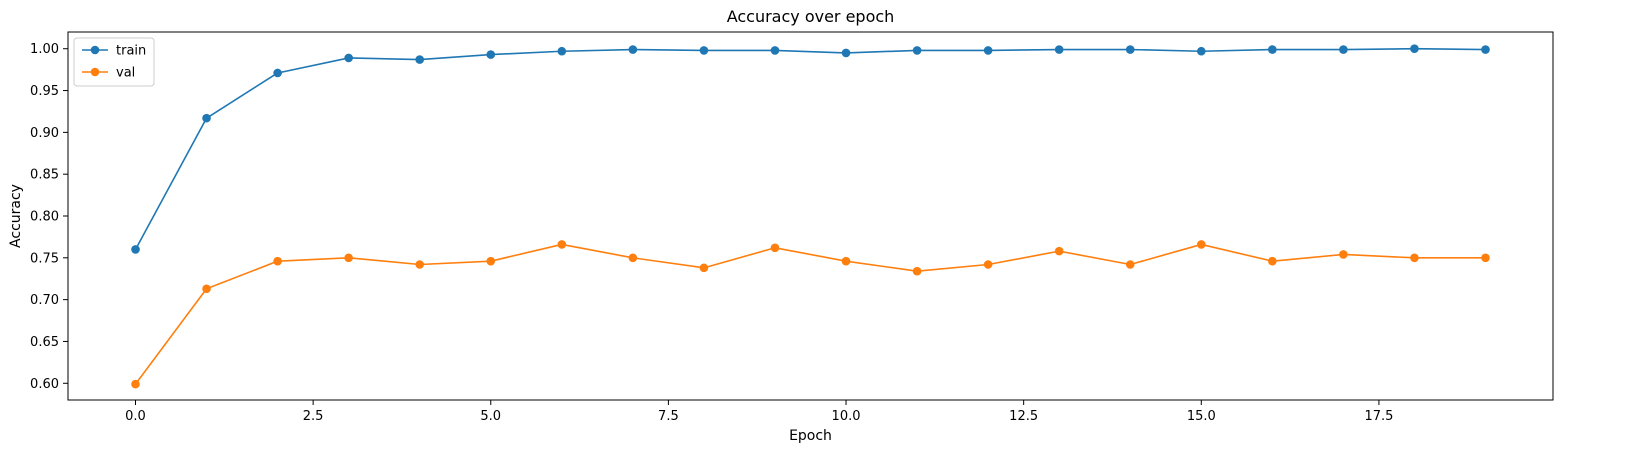  What do you see at coordinates (846, 416) in the screenshot?
I see `x-tick-label: 10.0` at bounding box center [846, 416].